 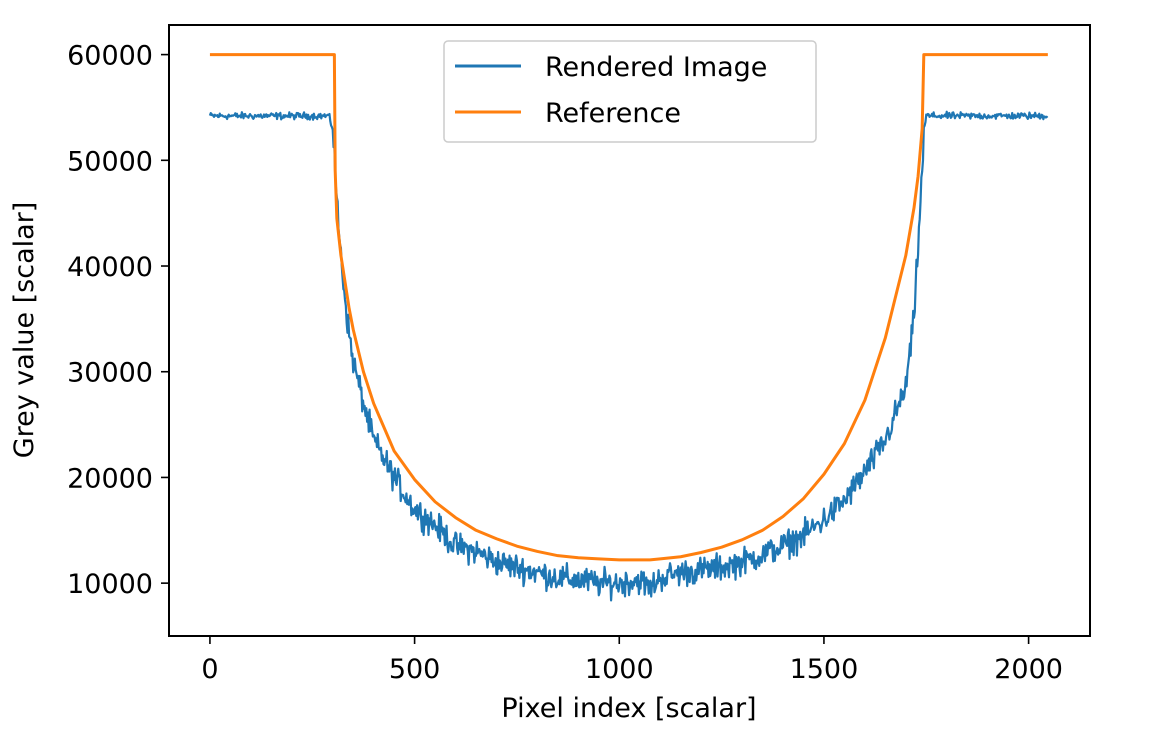 I want to click on y-tick-label: 40000, so click(x=110, y=267).